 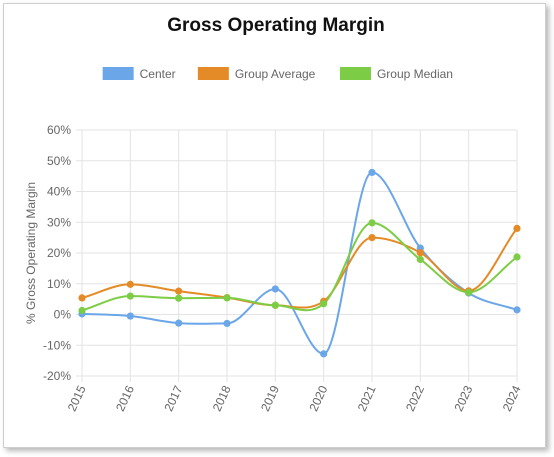 I want to click on legend-label: Group Average, so click(x=275, y=74).